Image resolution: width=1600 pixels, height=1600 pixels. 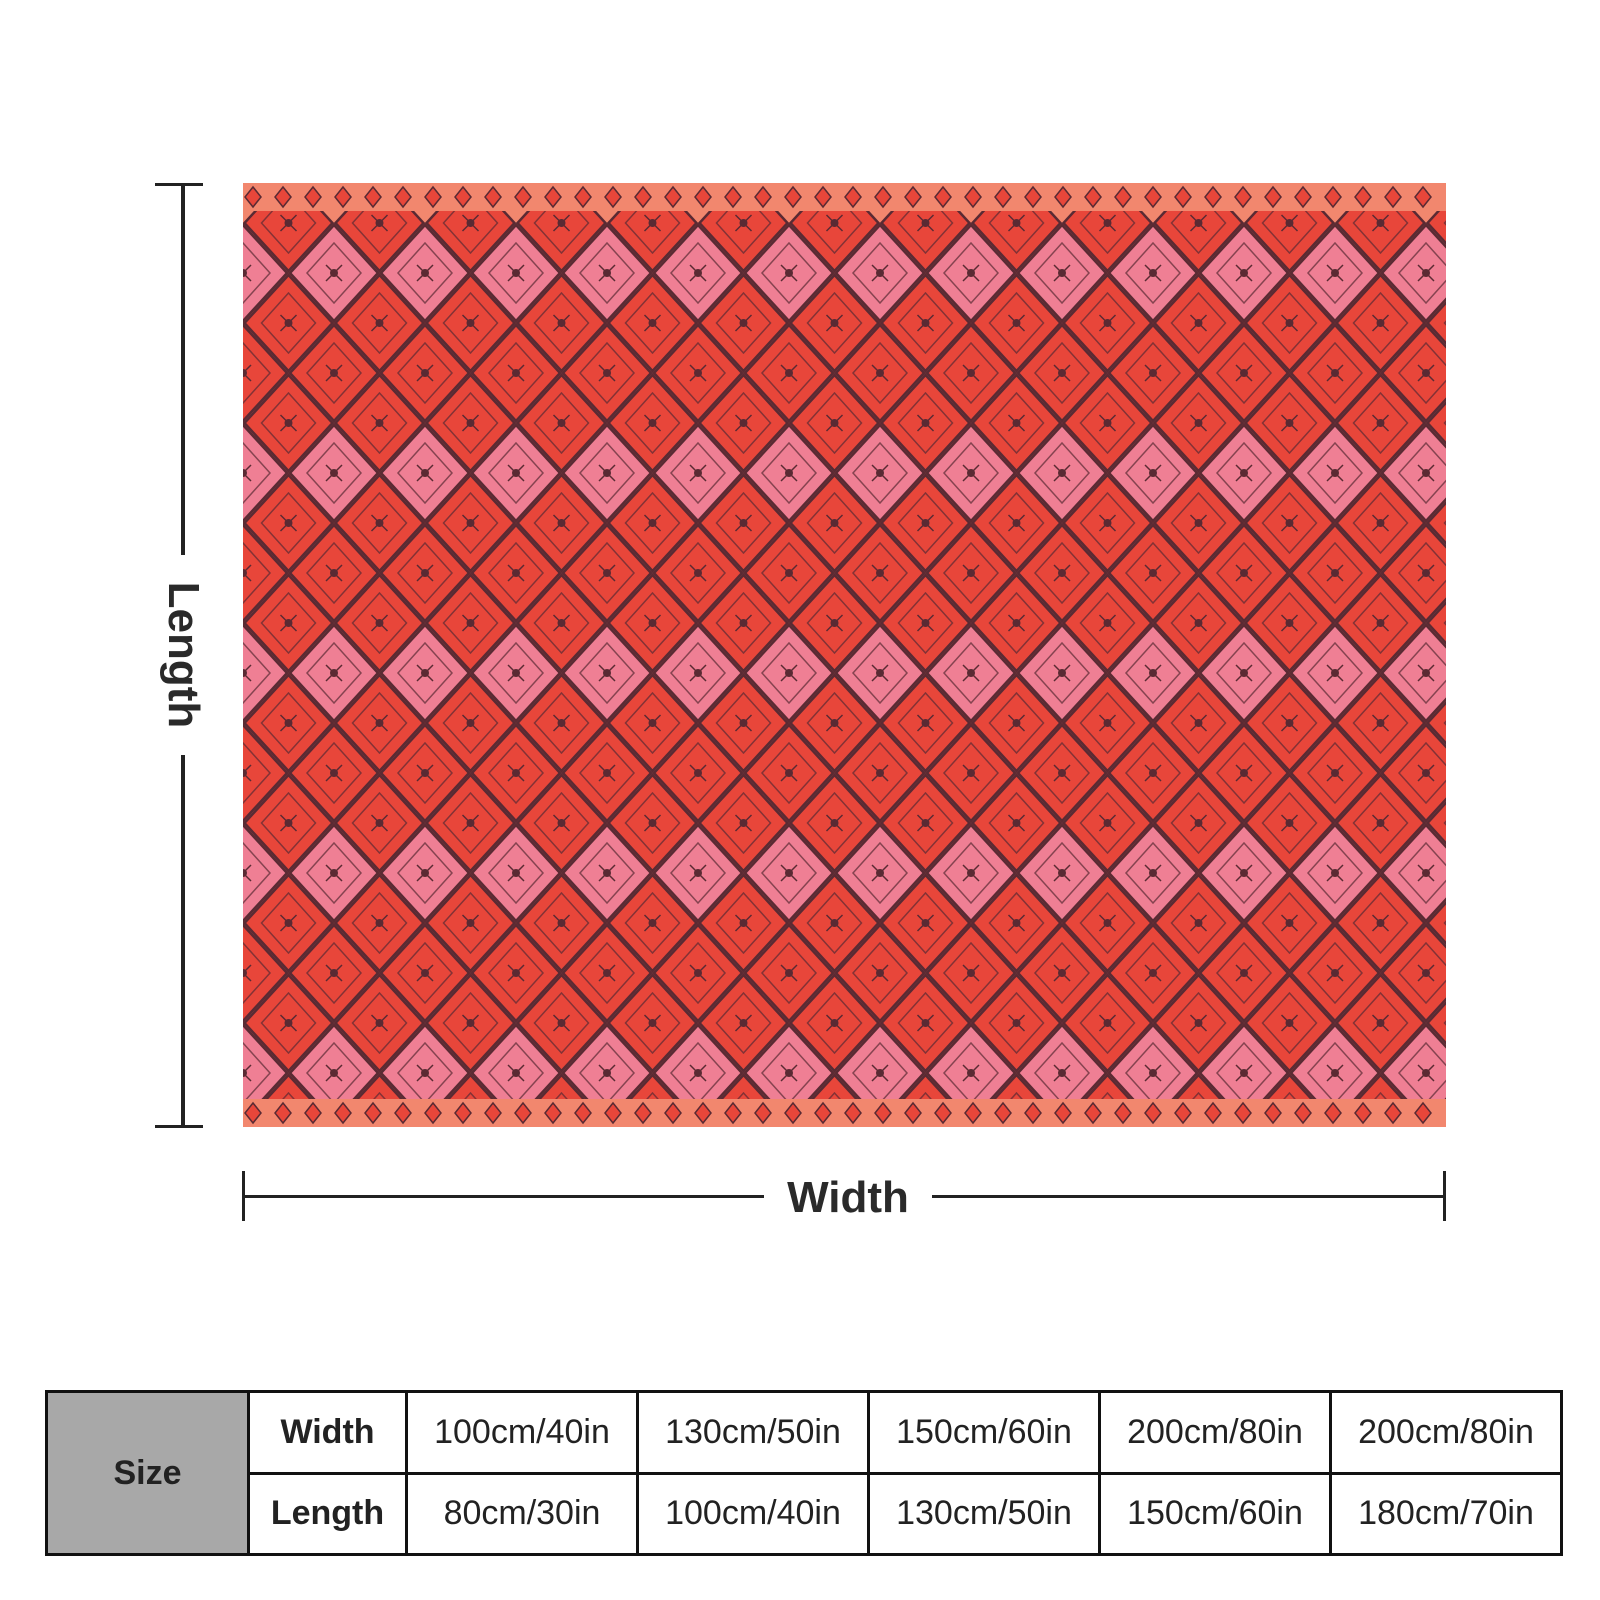 What do you see at coordinates (147, 1473) in the screenshot?
I see `size-header-cell: Size` at bounding box center [147, 1473].